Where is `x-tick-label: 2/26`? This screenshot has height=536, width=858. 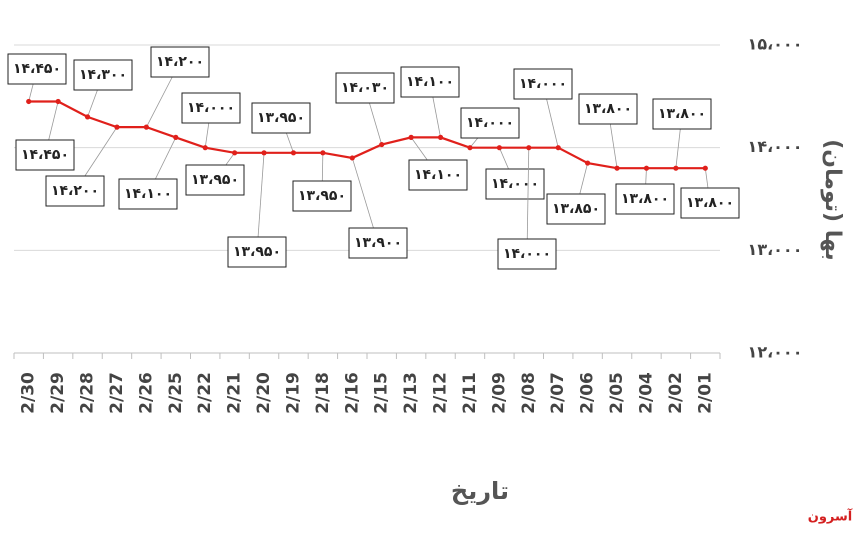 x-tick-label: 2/26 is located at coordinates (146, 393).